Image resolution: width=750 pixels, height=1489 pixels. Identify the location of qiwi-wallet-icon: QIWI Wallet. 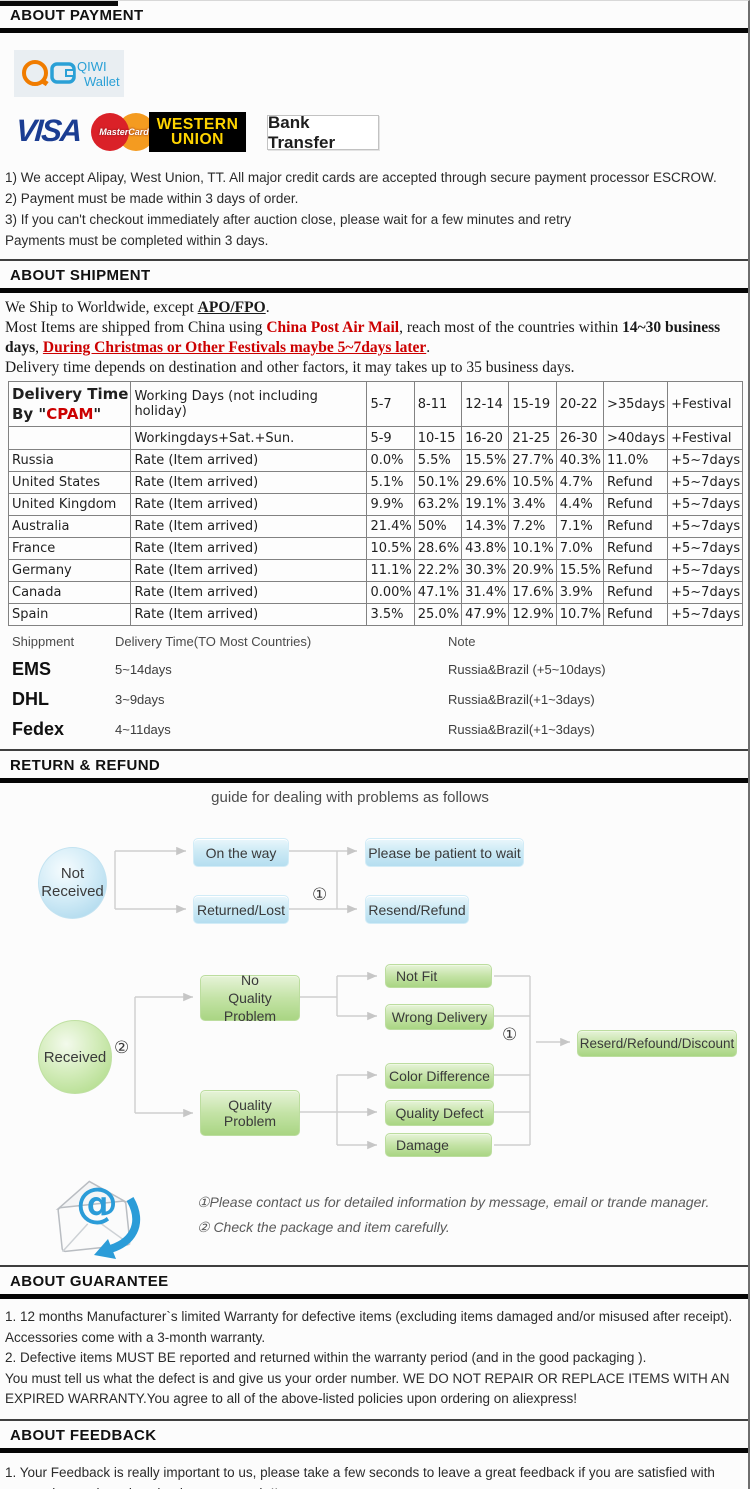
(71, 74).